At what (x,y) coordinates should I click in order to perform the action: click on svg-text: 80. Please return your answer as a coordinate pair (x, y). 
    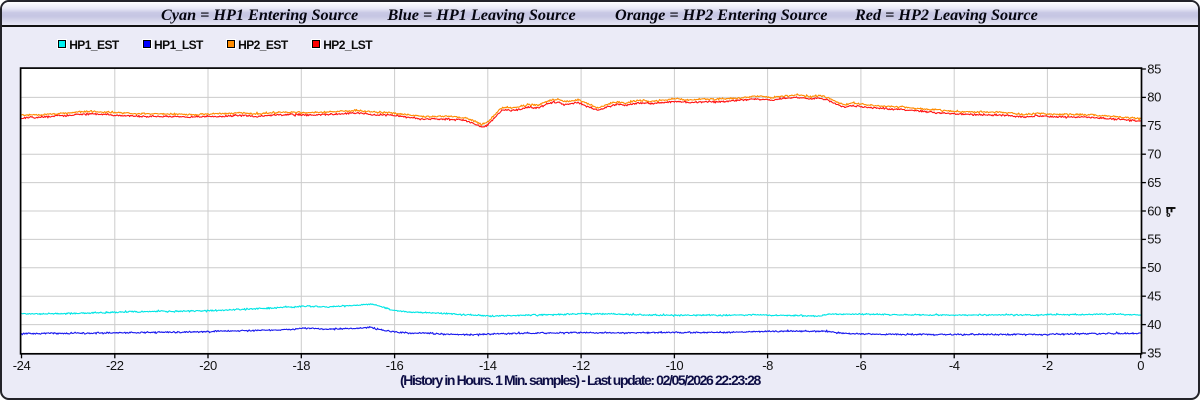
    Looking at the image, I should click on (1154, 97).